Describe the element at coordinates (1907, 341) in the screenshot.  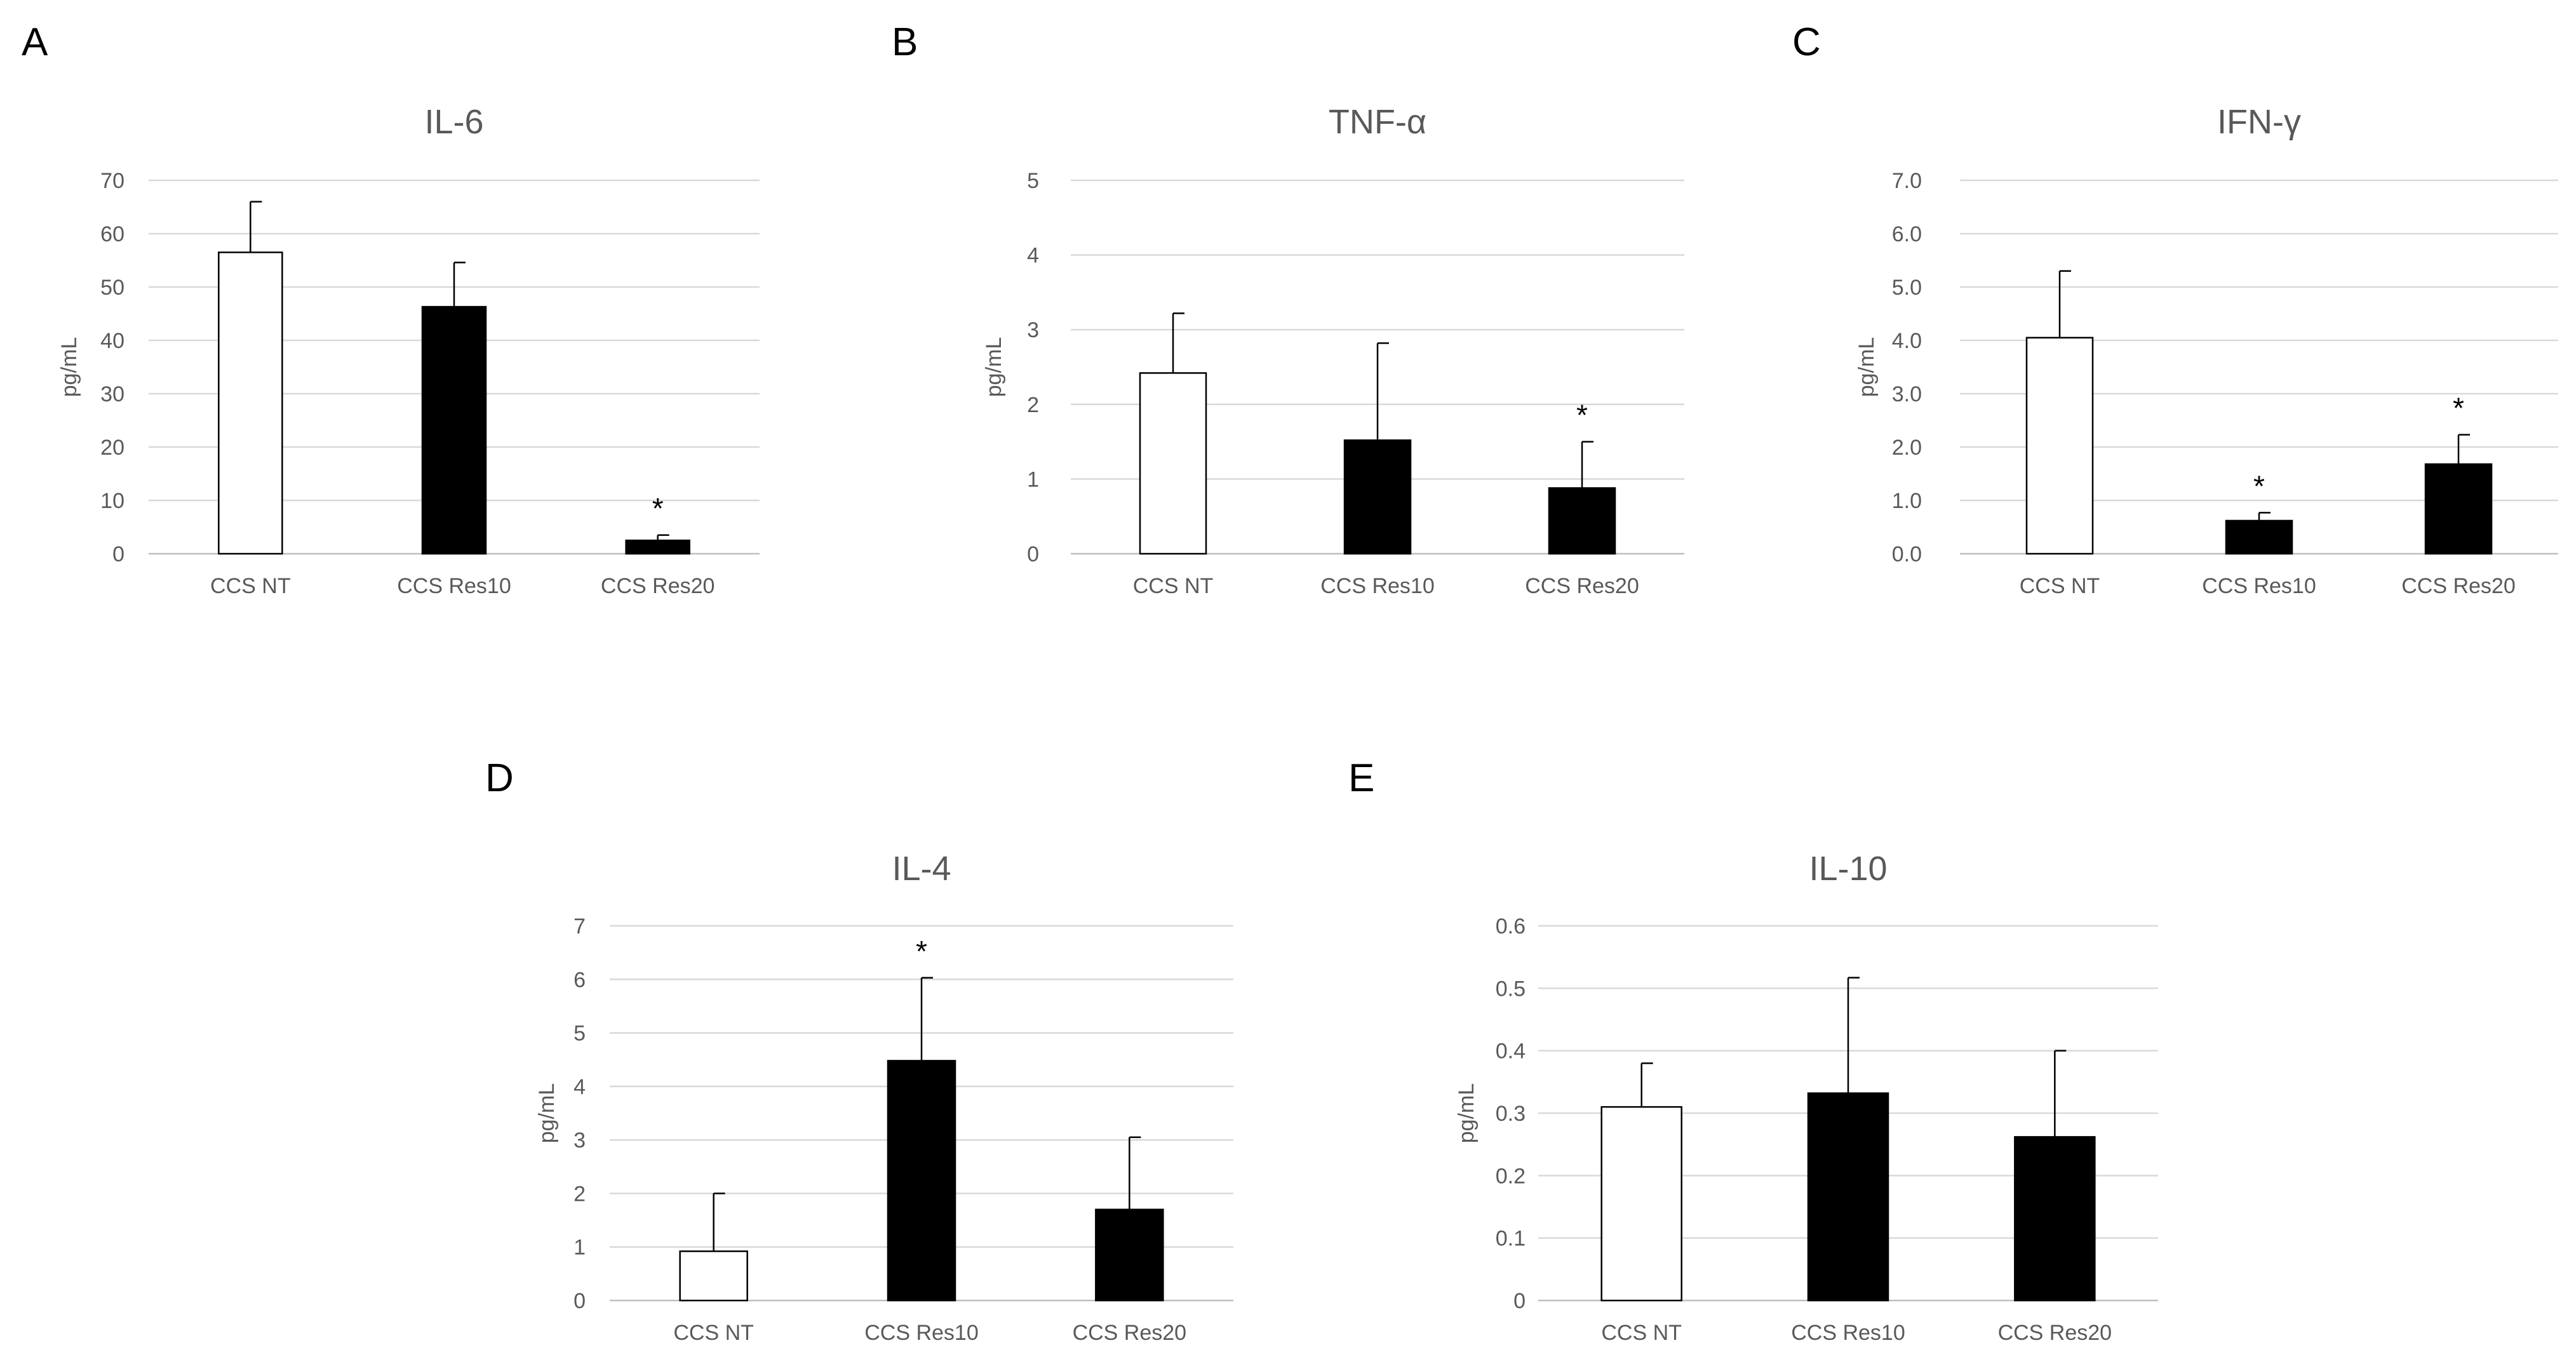
I see `chart-c-ytick-label: 4.0` at that location.